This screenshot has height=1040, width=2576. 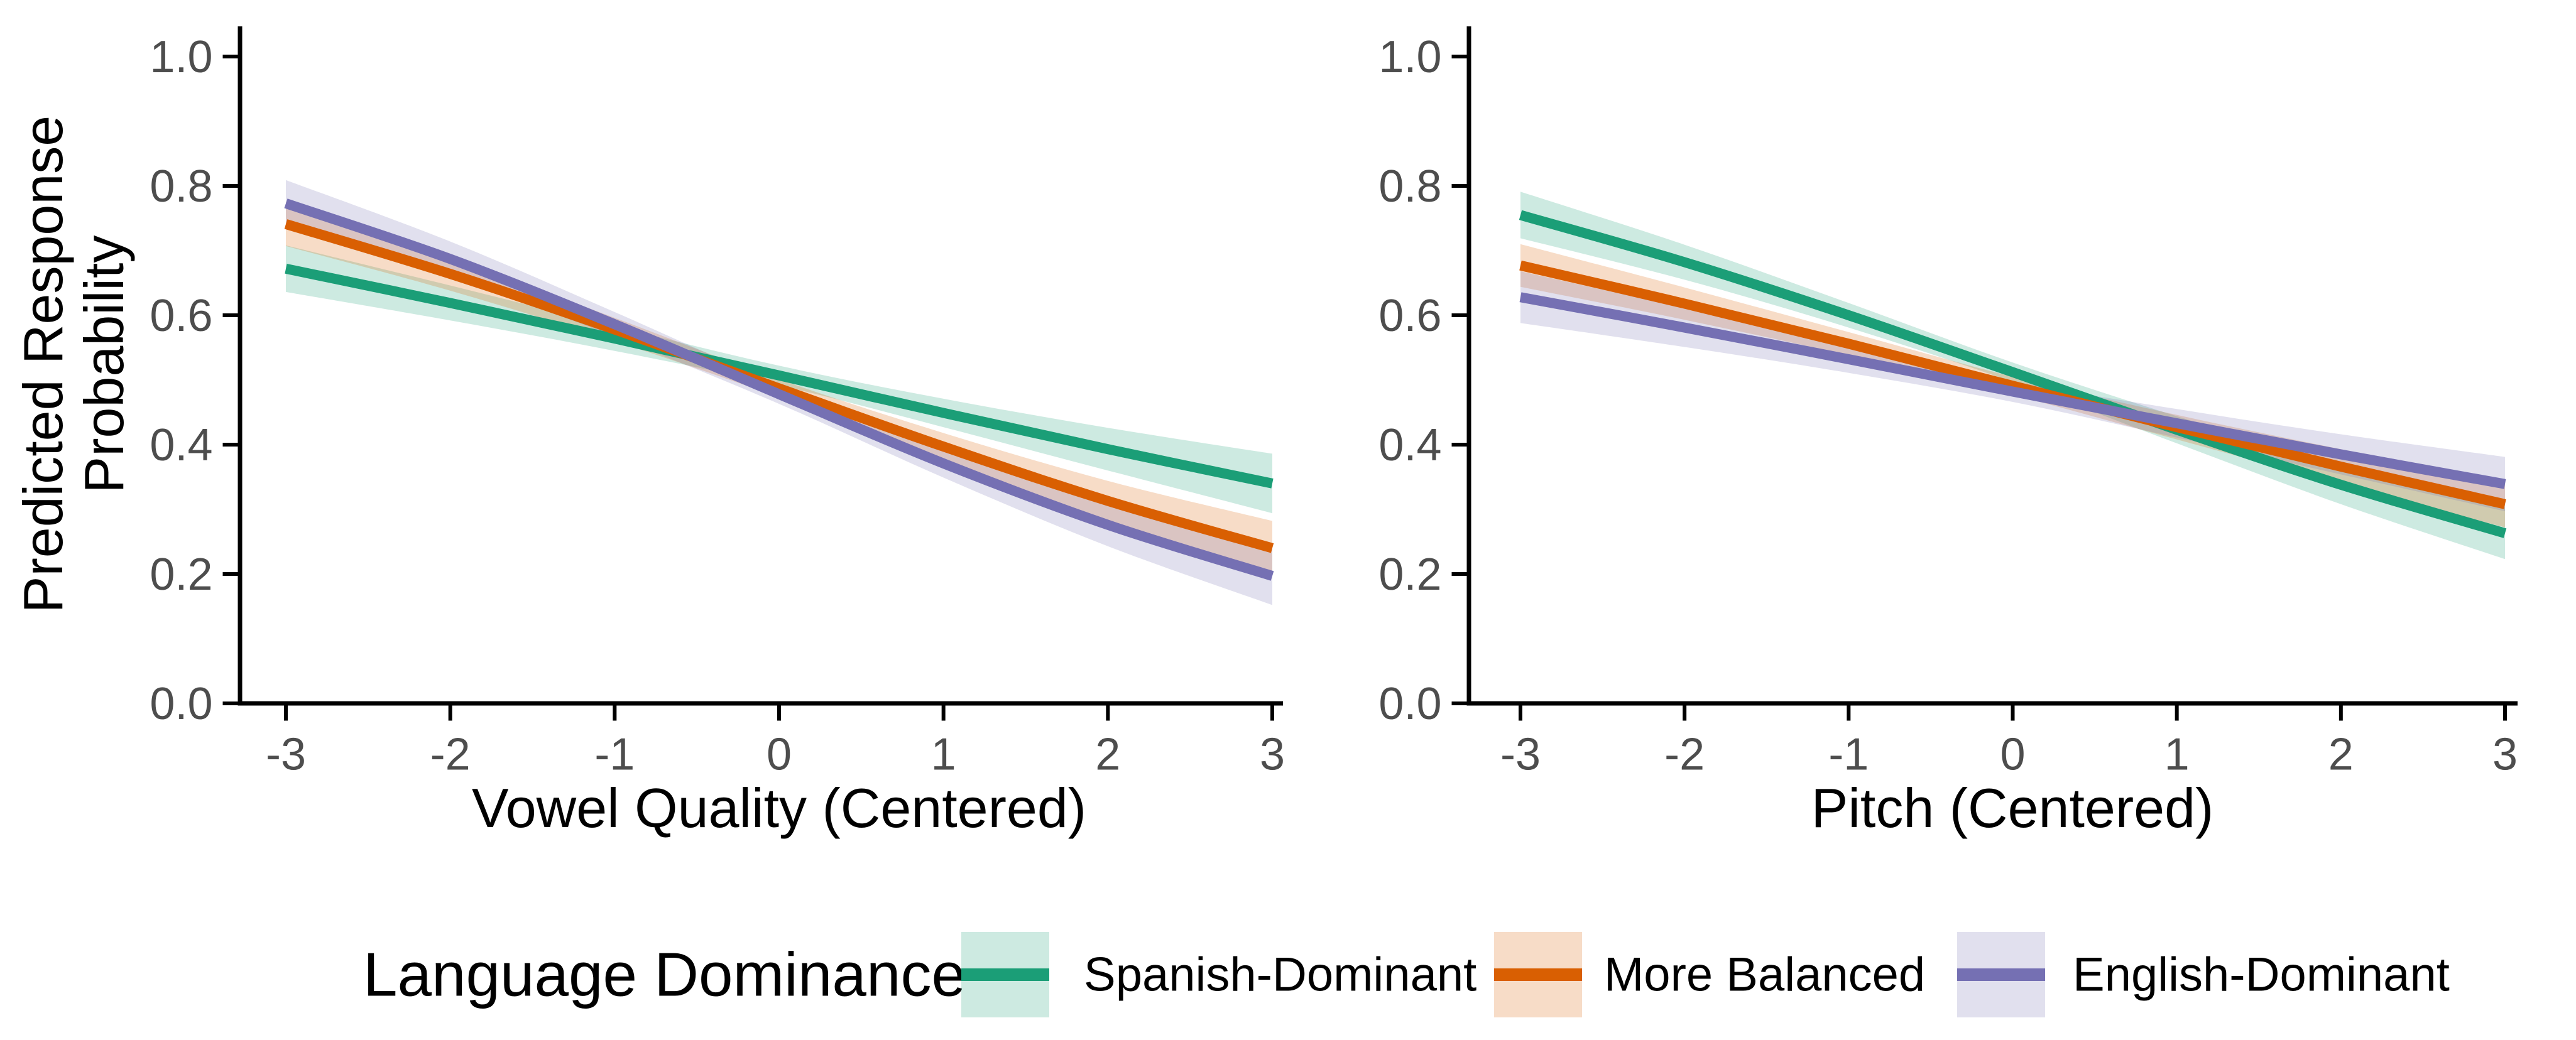 I want to click on x-tick-label-panel-1: -1, so click(x=1848, y=755).